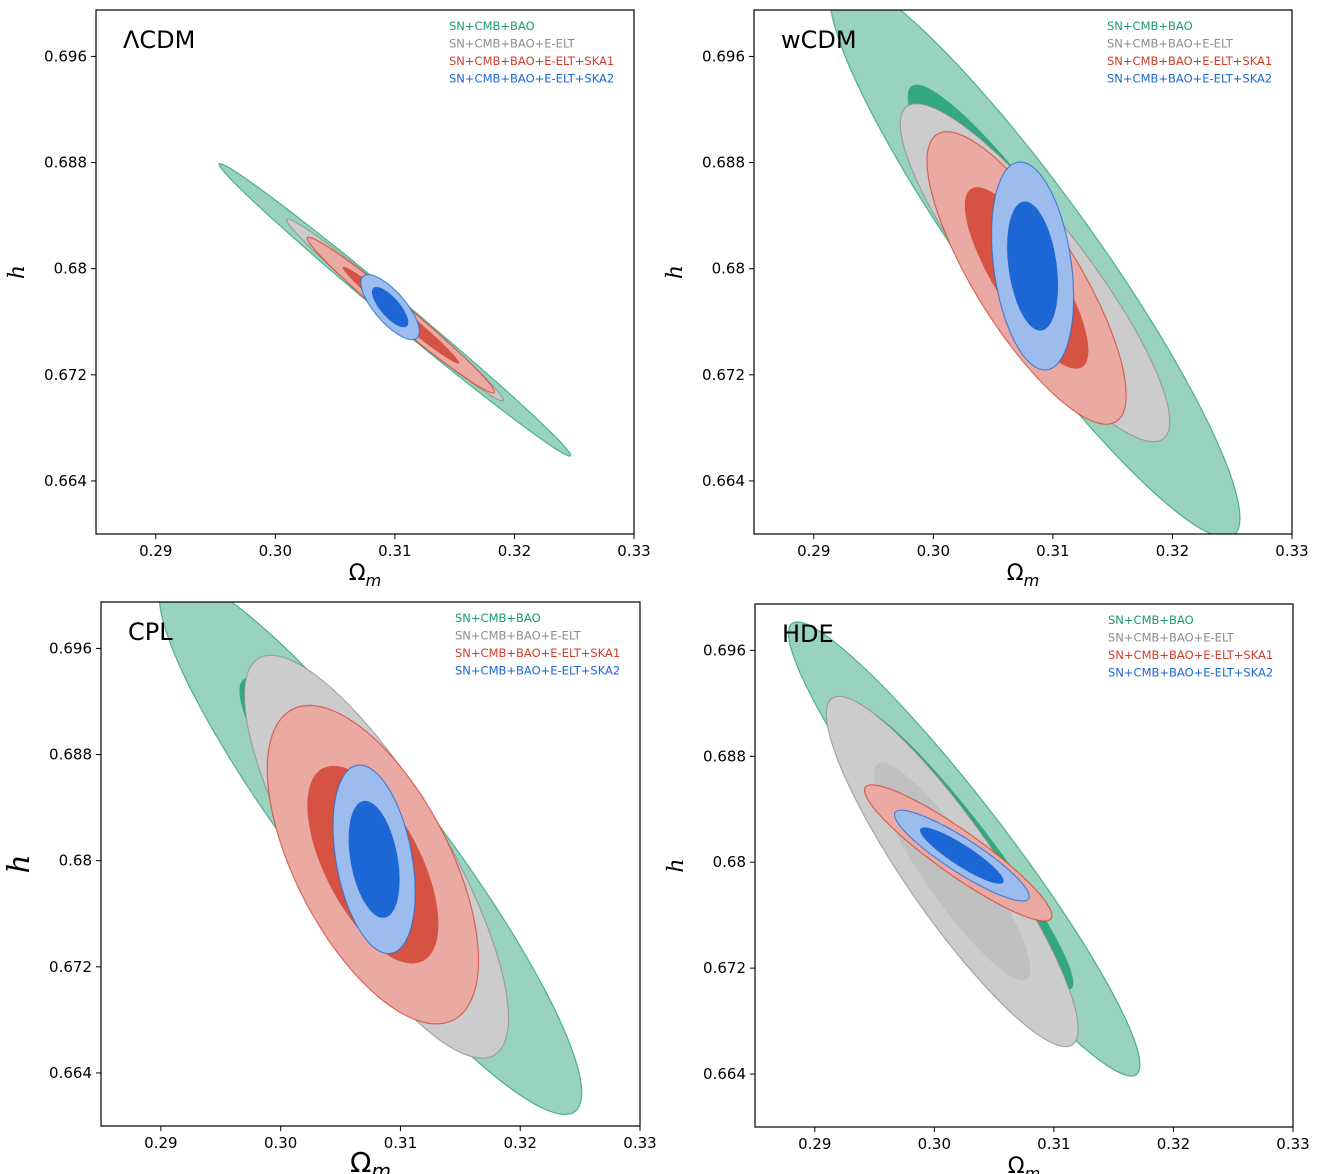 This screenshot has height=1174, width=1324. What do you see at coordinates (150, 632) in the screenshot?
I see `panel-title: CPL` at bounding box center [150, 632].